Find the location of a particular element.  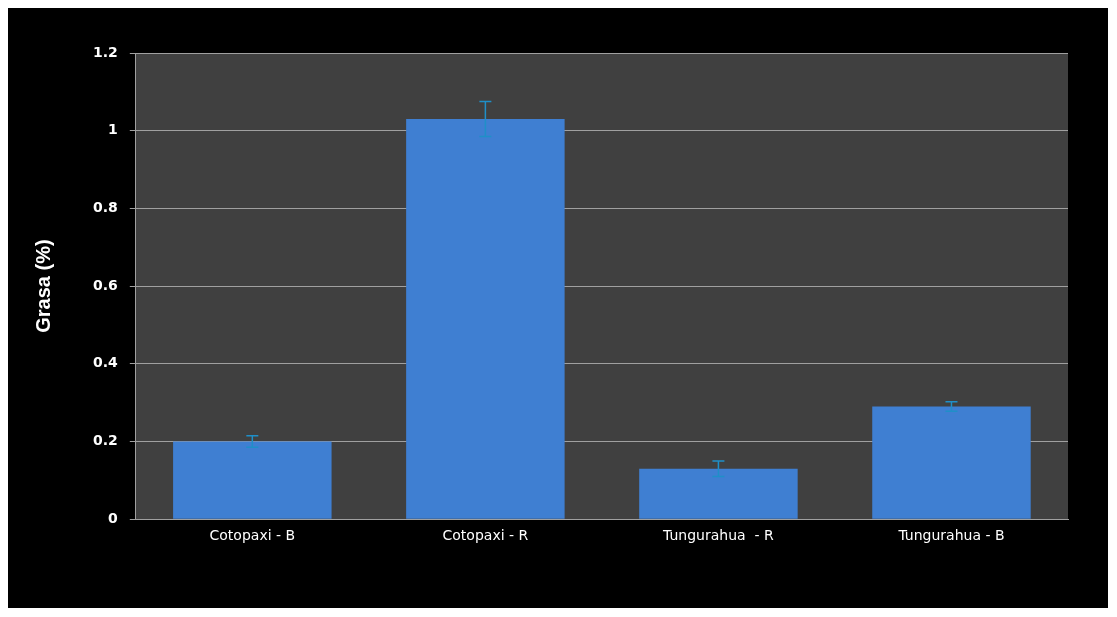

y-tick-label: 0.4 is located at coordinates (105, 362).